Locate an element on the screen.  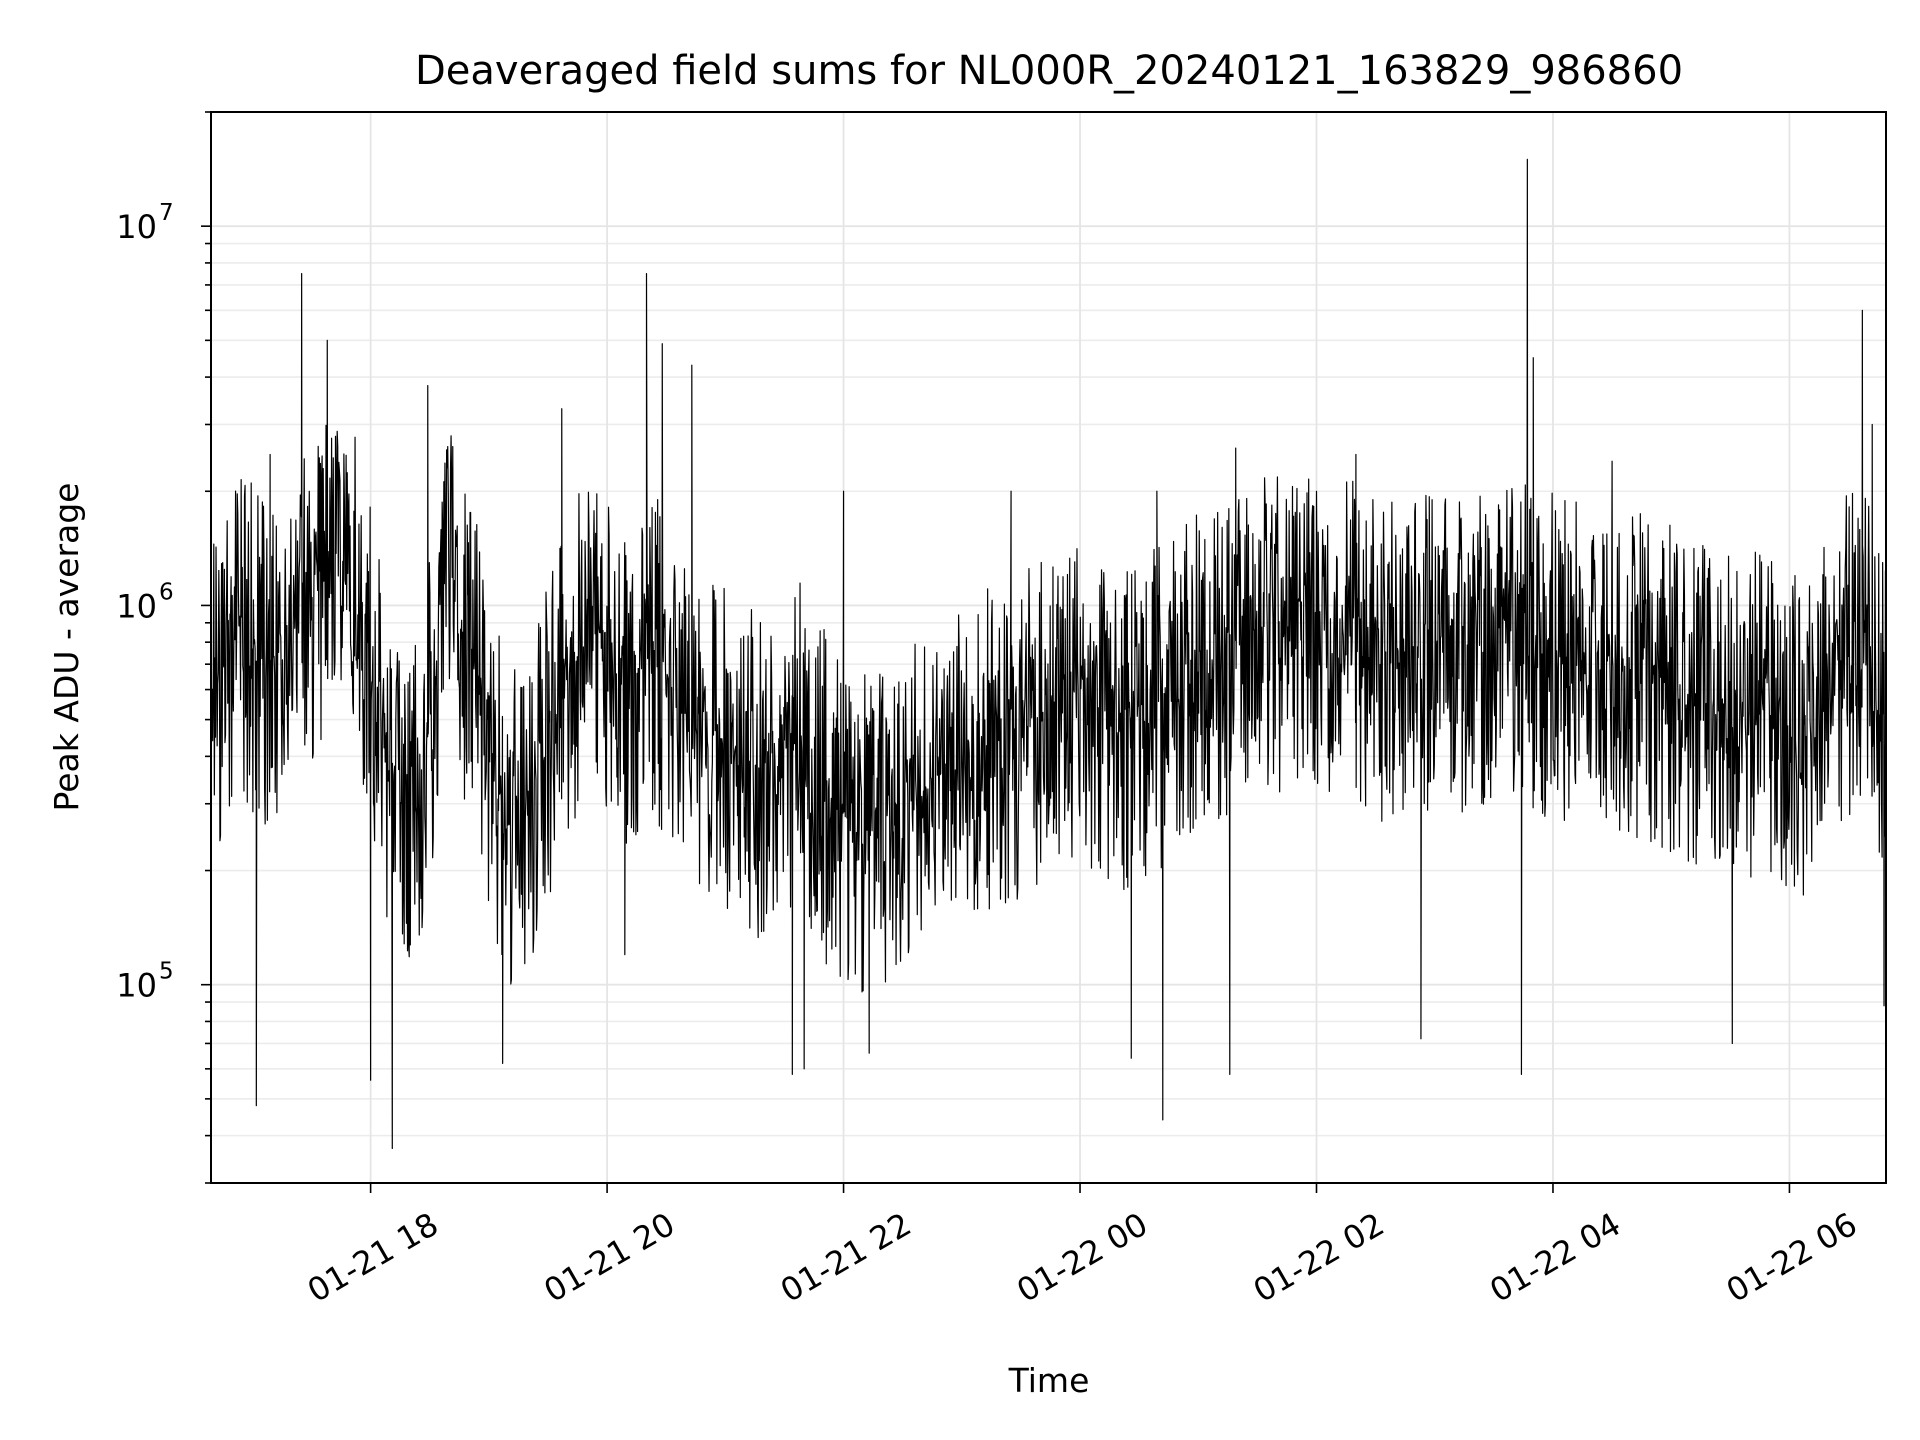
y-tick-exponent: 5 is located at coordinates (166, 972).